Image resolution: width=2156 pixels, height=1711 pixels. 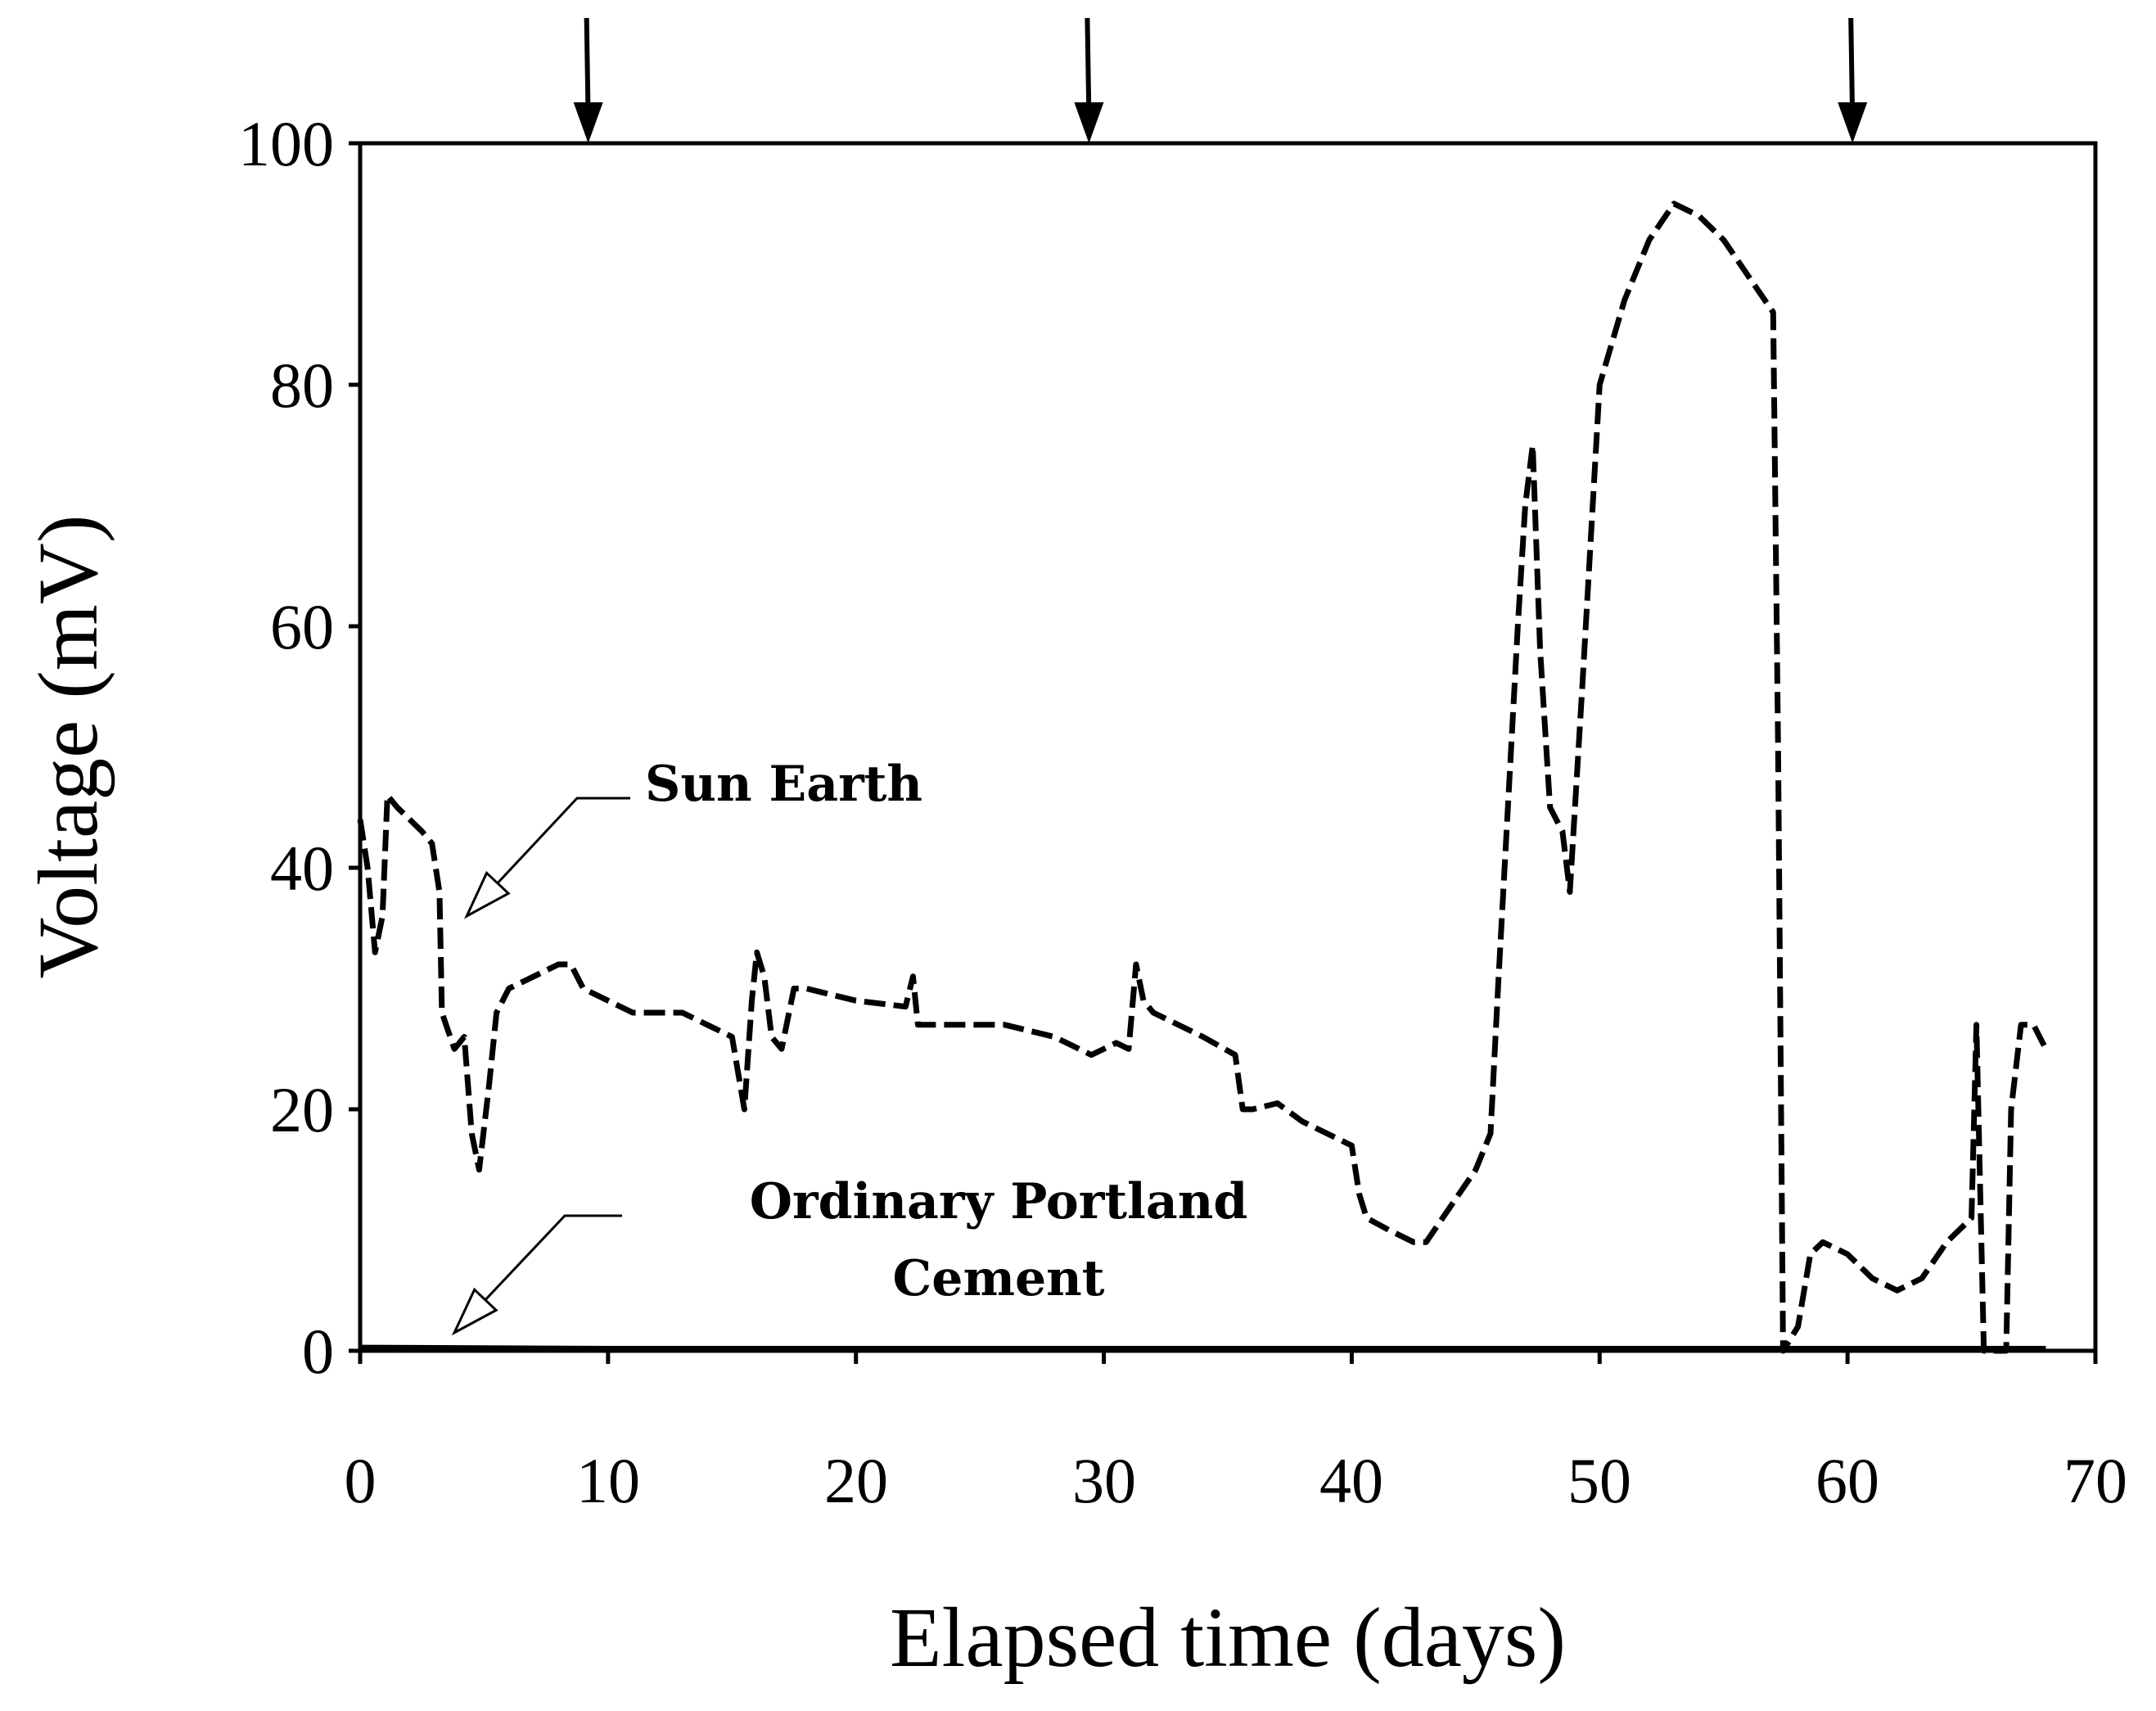 What do you see at coordinates (302, 385) in the screenshot?
I see `y-tick-label: 80` at bounding box center [302, 385].